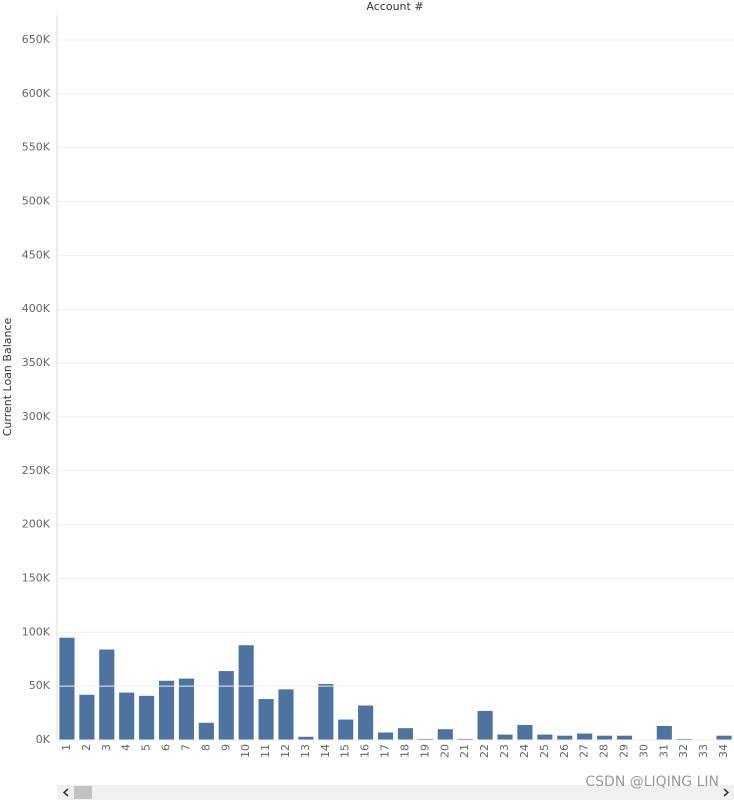  Describe the element at coordinates (504, 751) in the screenshot. I see `x-tick-label: 23` at that location.